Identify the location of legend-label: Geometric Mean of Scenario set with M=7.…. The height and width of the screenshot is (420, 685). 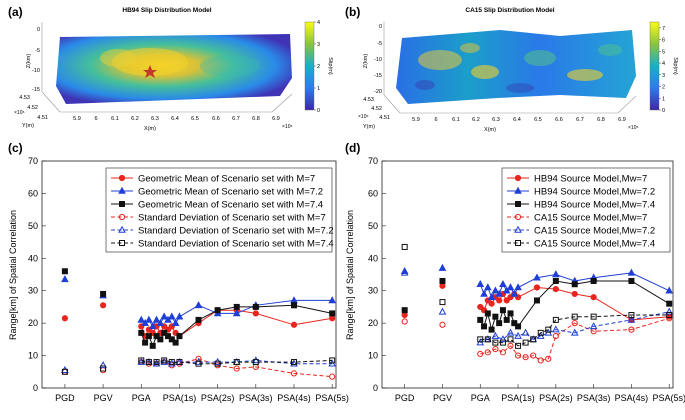
(230, 205).